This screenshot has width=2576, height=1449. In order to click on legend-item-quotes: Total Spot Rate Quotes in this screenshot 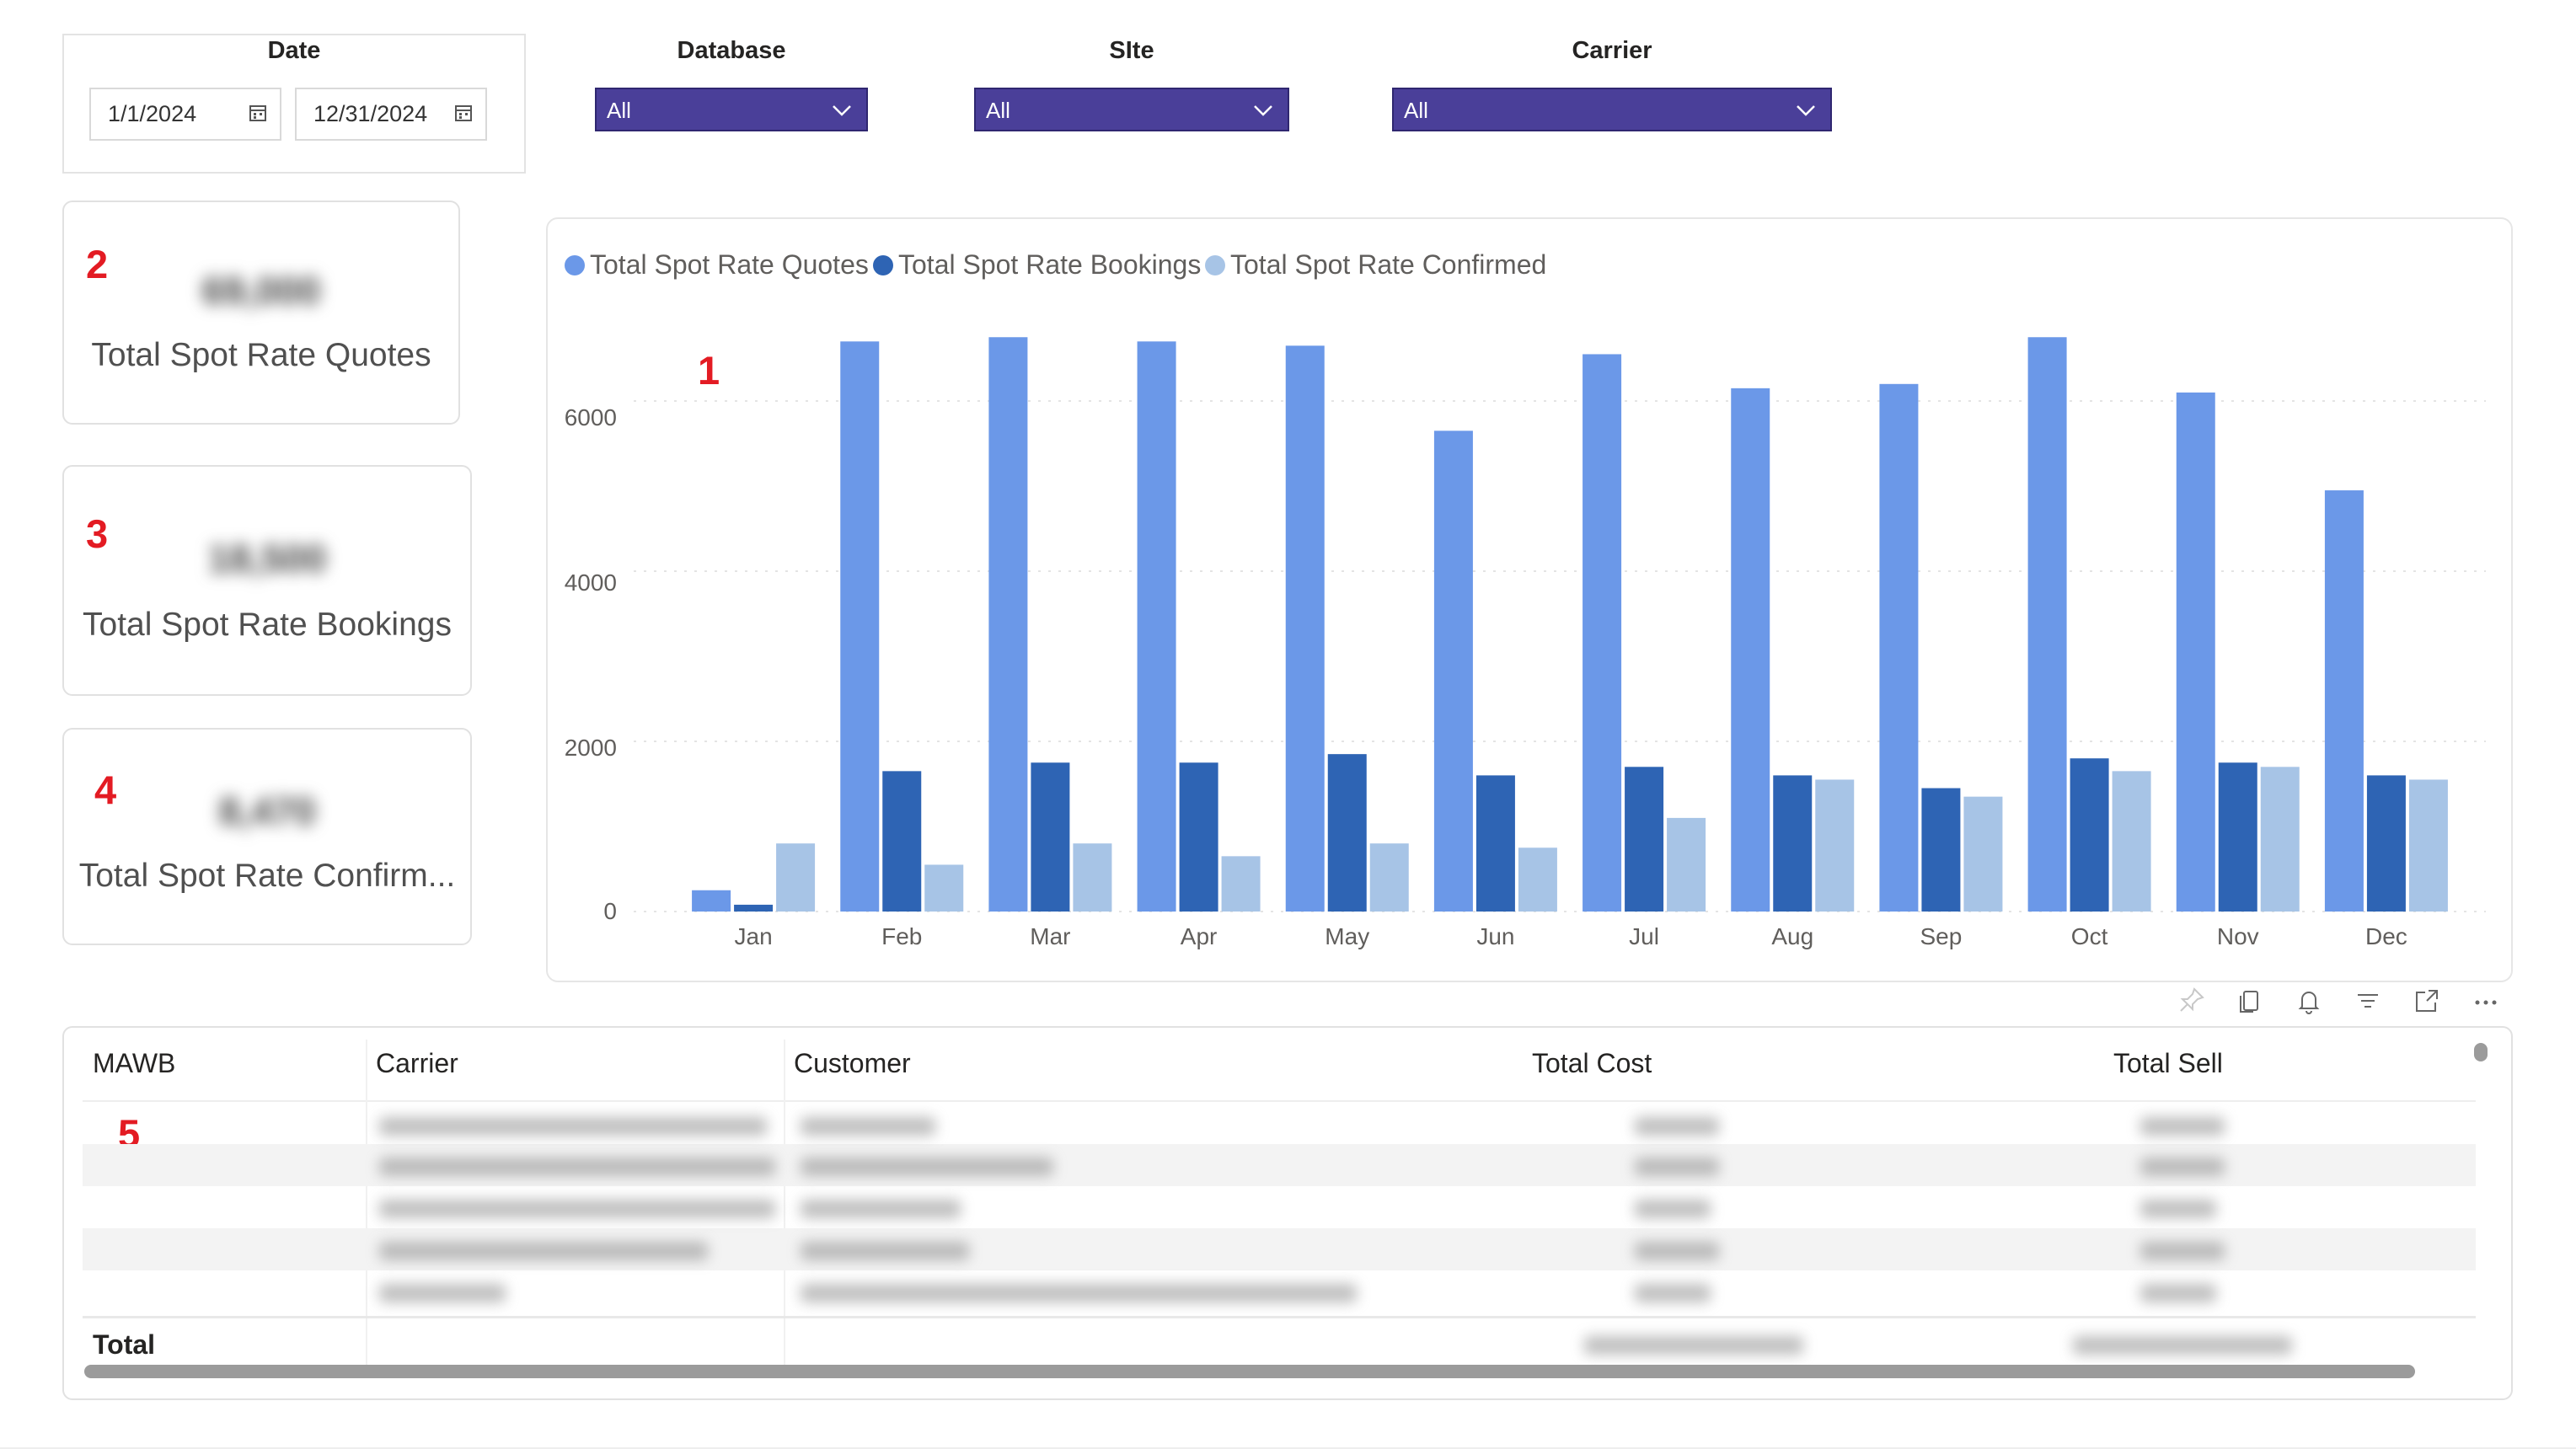, I will do `click(717, 265)`.